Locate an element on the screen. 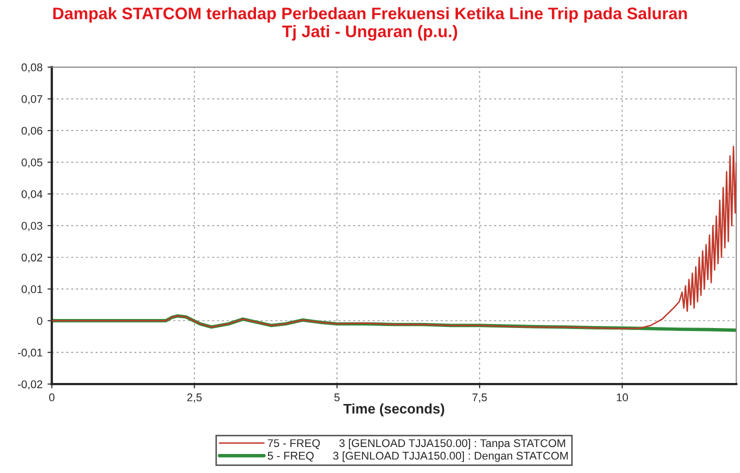 The width and height of the screenshot is (740, 473). chart-title: Dampak STATCOM terhadap Perbedaan Frekuensi Ketika Line Trip pada Saluran Tj Jati - Ungaran (p.u.) is located at coordinates (370, 24).